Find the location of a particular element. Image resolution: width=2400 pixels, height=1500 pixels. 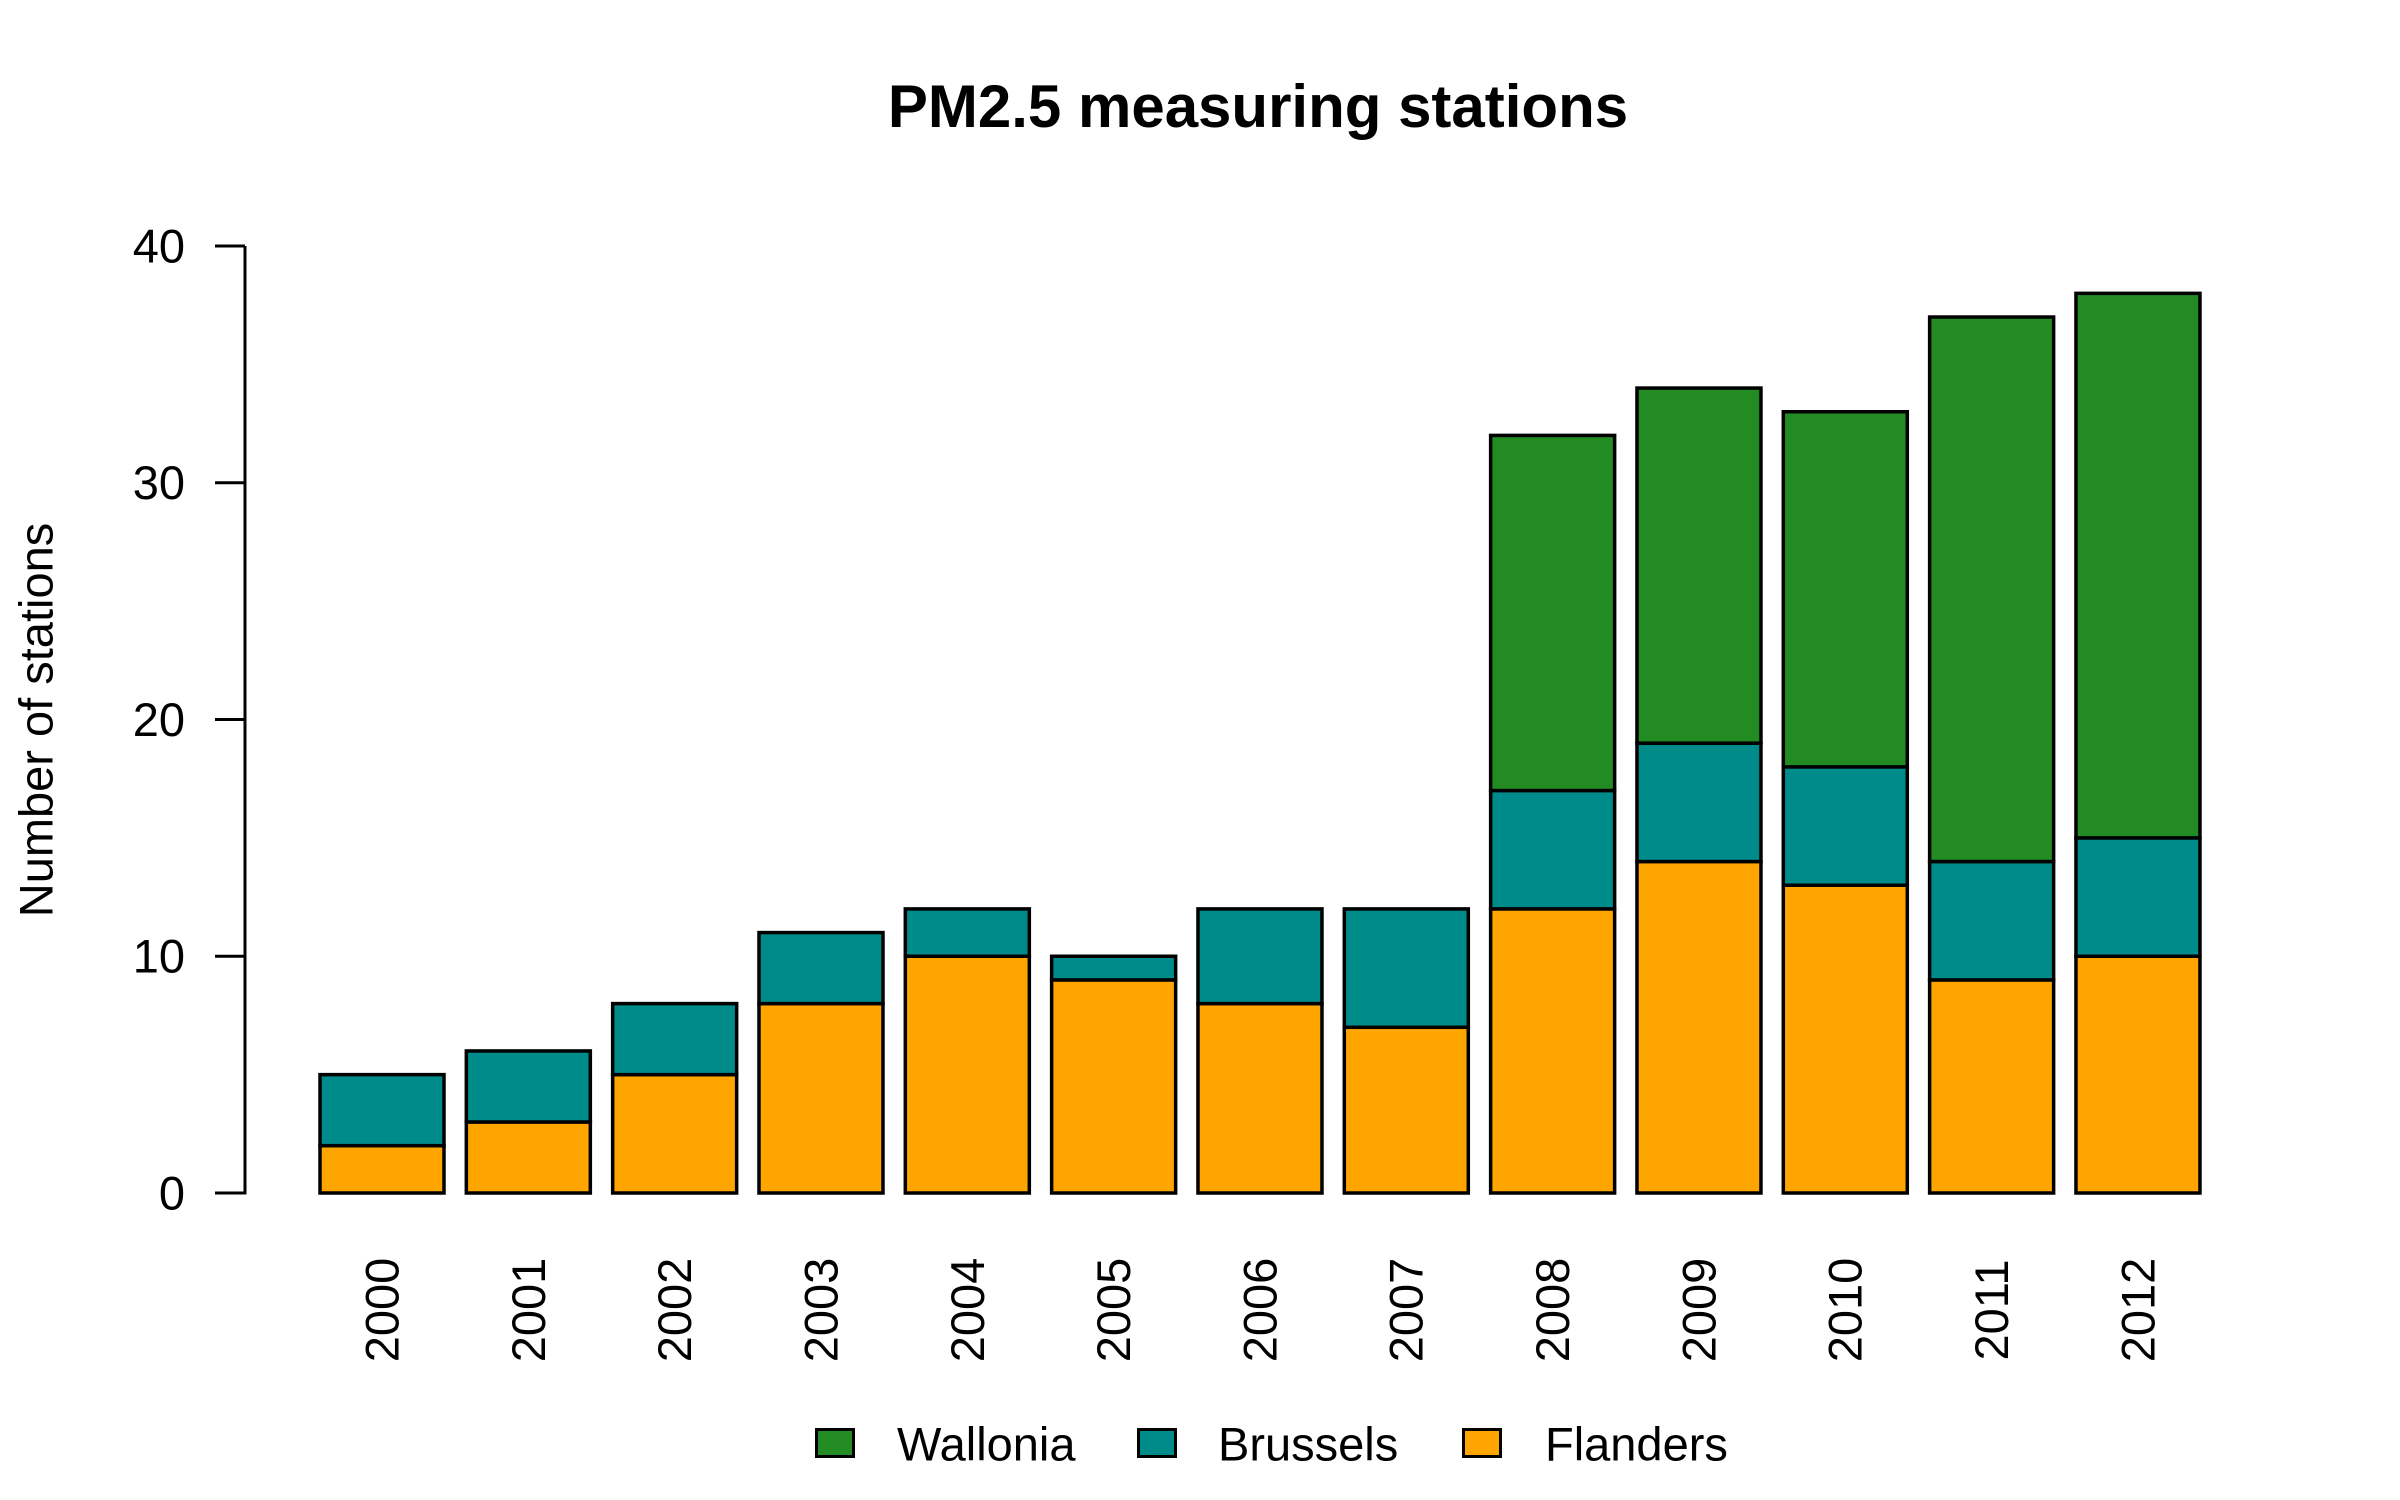

bar-segment-brussels-2010 is located at coordinates (1845, 826).